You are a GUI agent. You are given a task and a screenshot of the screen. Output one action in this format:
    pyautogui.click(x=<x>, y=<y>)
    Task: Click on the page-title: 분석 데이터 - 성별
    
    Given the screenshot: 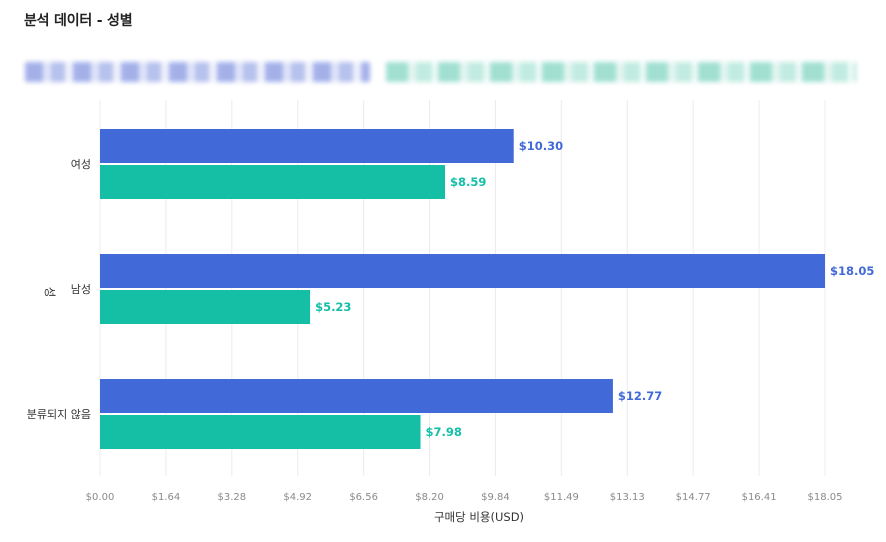 What is the action you would take?
    pyautogui.click(x=78, y=21)
    